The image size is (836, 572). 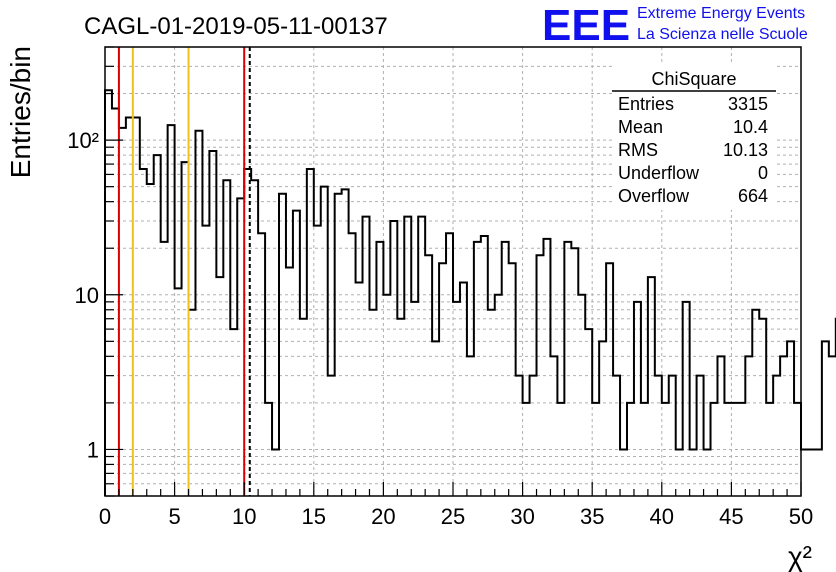 What do you see at coordinates (662, 516) in the screenshot?
I see `x-tick-label: 40` at bounding box center [662, 516].